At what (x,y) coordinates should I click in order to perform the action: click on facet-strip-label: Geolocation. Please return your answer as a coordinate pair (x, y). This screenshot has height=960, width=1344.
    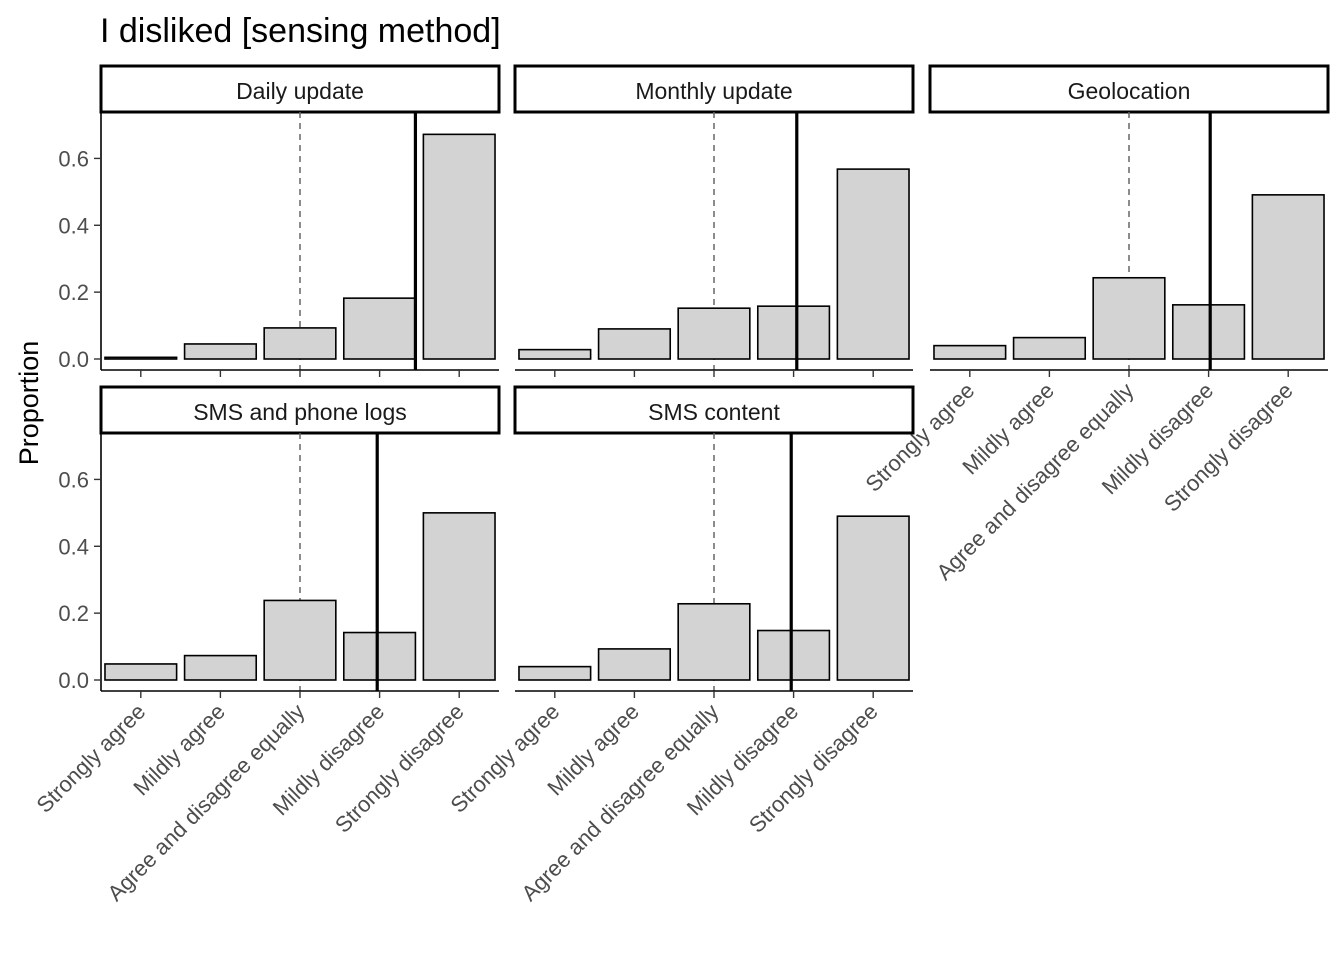
    Looking at the image, I should click on (1129, 91).